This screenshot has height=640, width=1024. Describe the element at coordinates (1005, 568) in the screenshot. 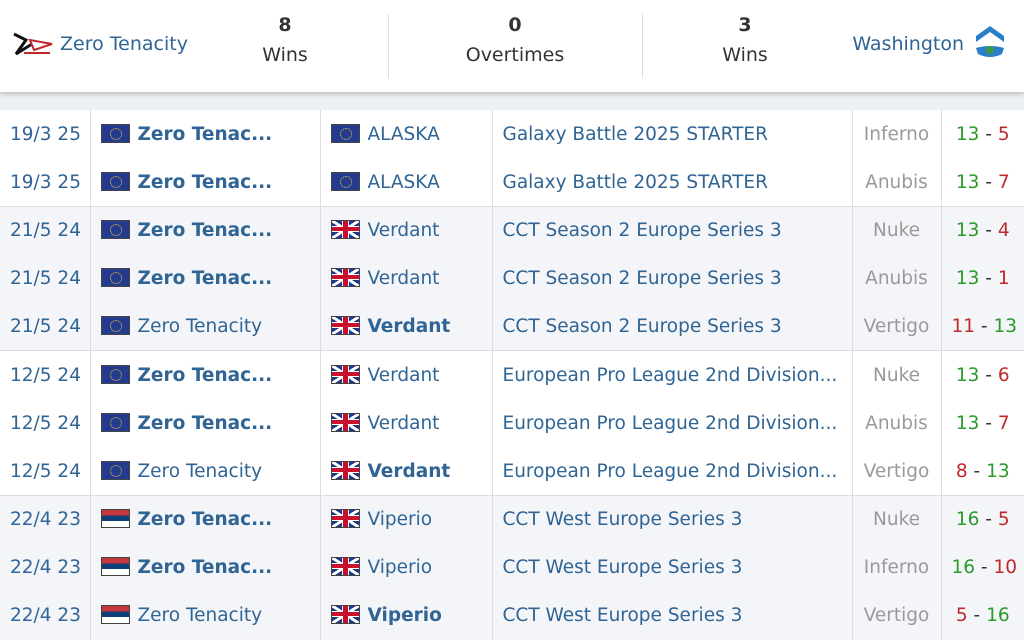

I see `score-team2: 10` at that location.